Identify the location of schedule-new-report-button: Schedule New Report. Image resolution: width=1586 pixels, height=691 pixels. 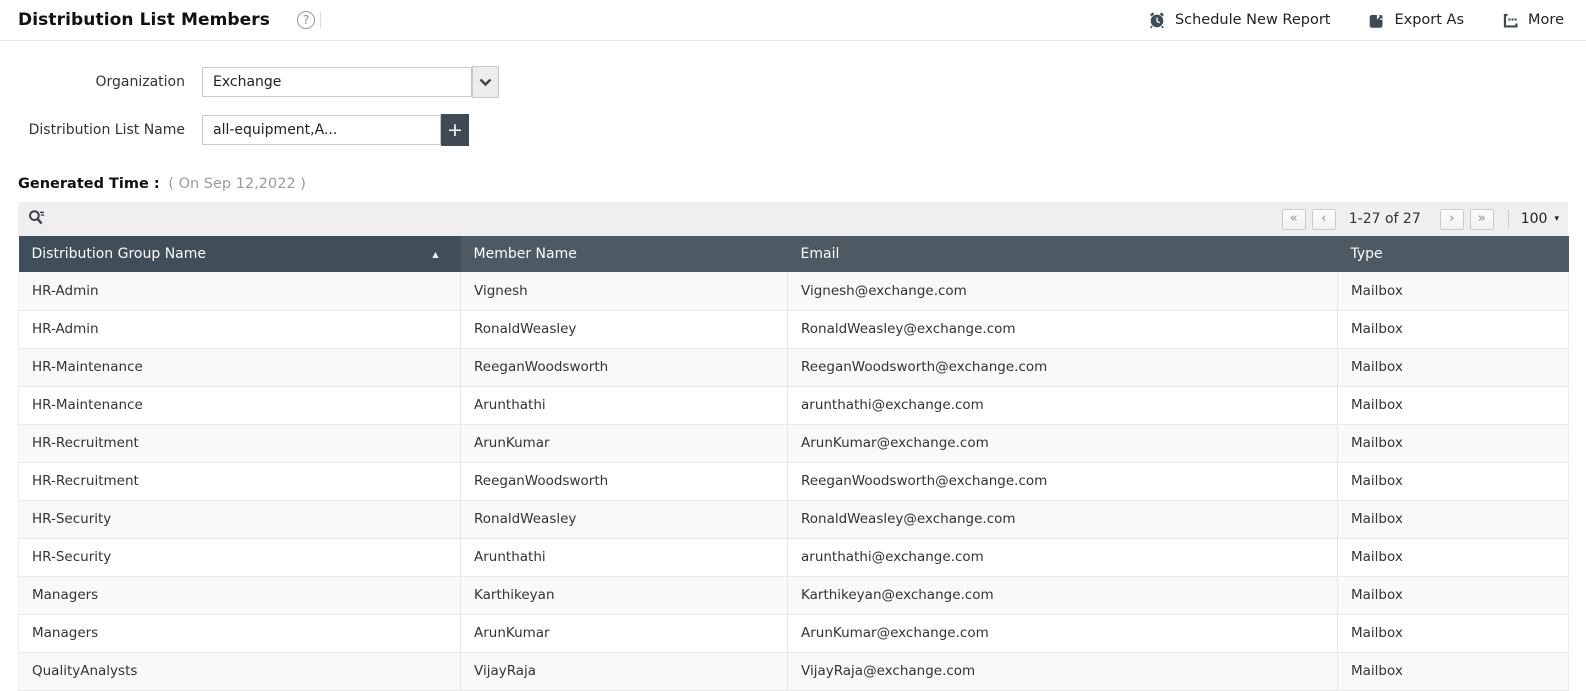
(1239, 20).